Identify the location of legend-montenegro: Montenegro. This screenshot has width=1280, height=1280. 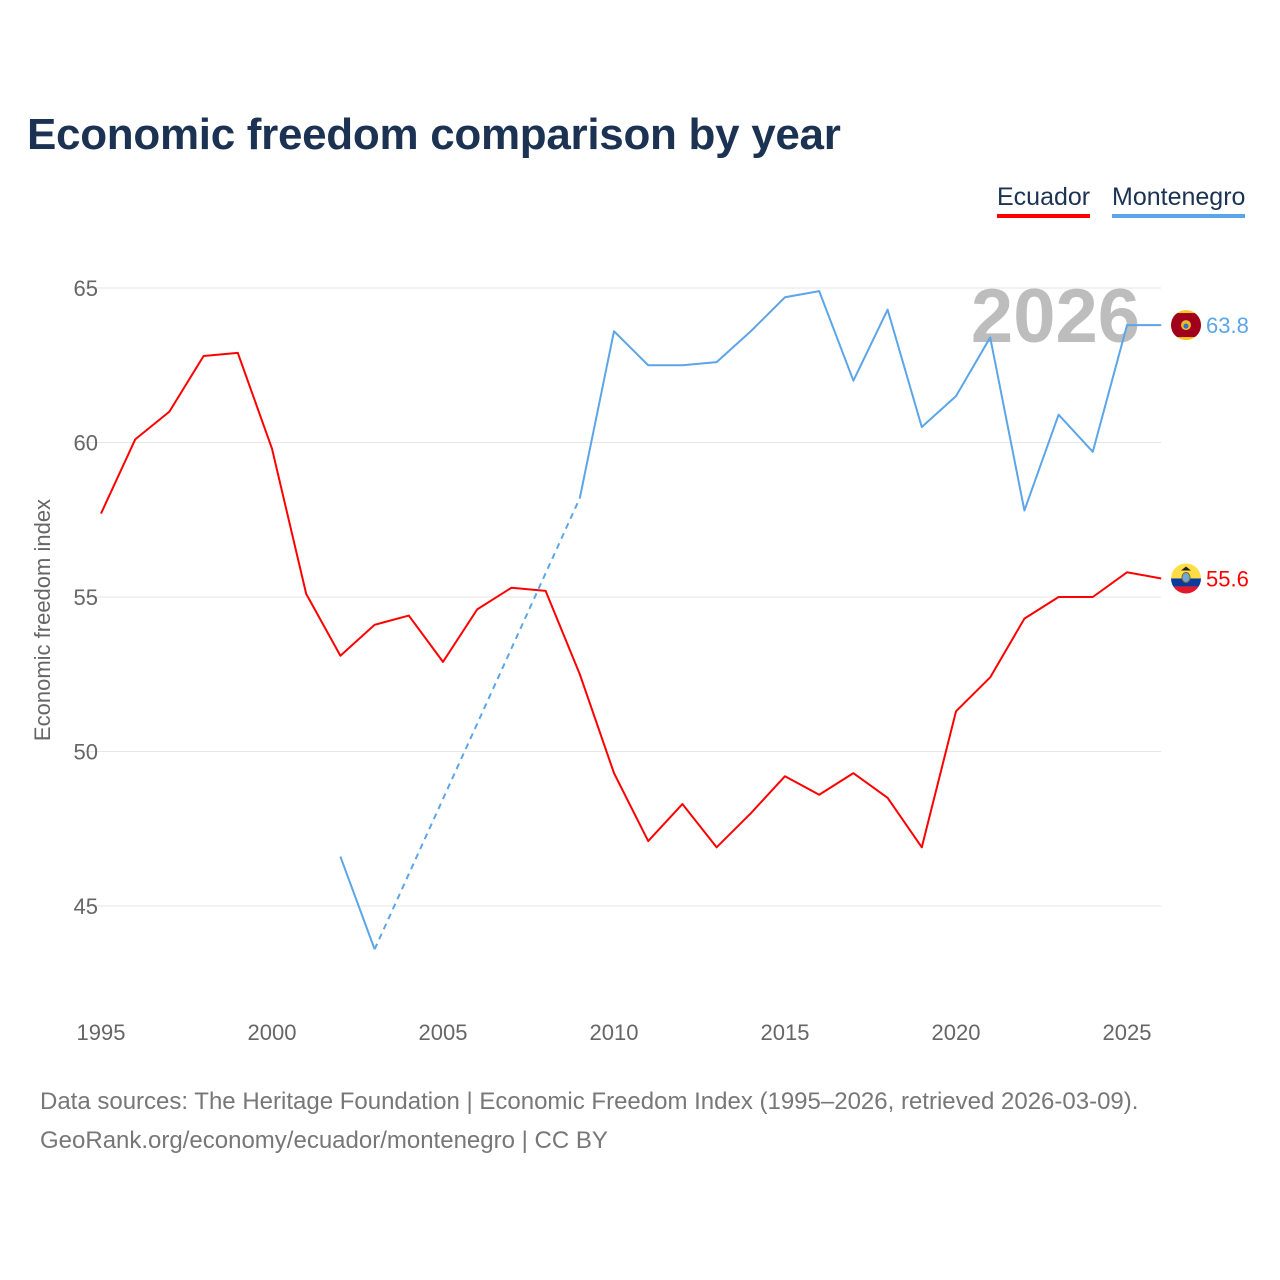
(1179, 200).